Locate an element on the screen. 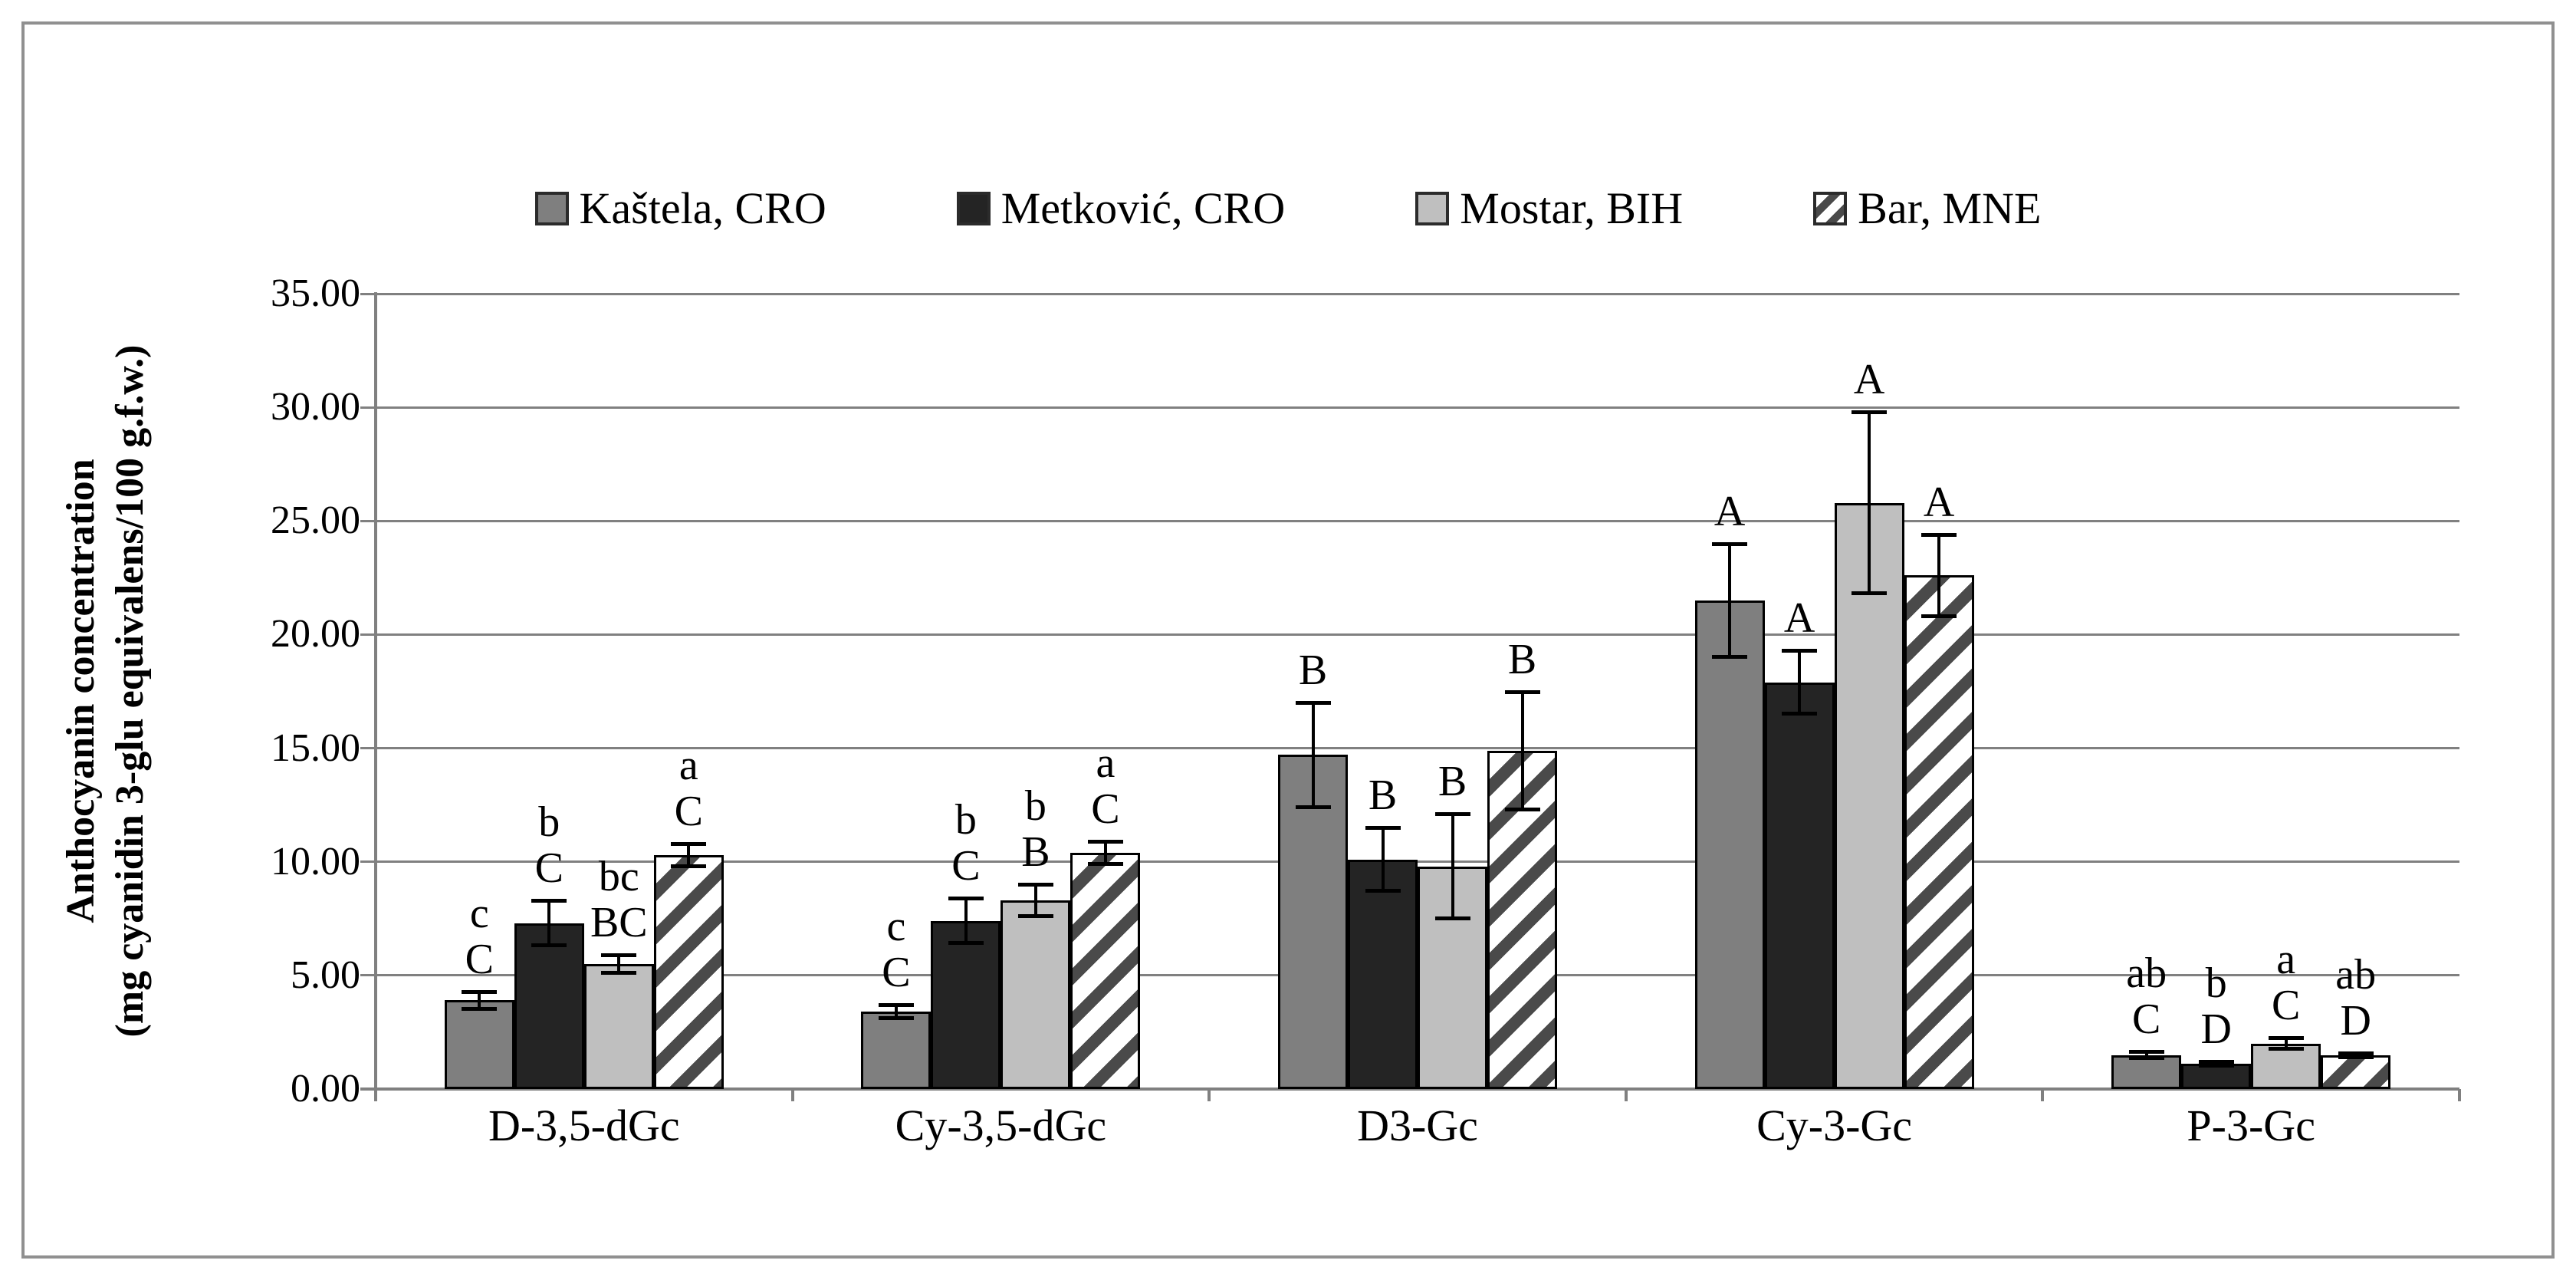 This screenshot has width=2576, height=1280. bar-Cy-3-Gc-Mostar, BIH is located at coordinates (1869, 796).